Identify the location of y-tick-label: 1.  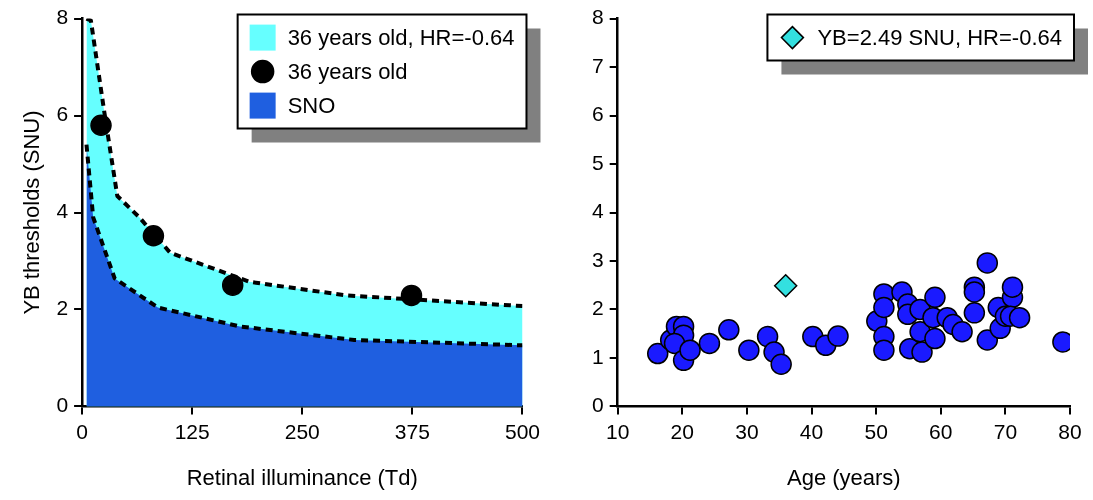
(597, 356).